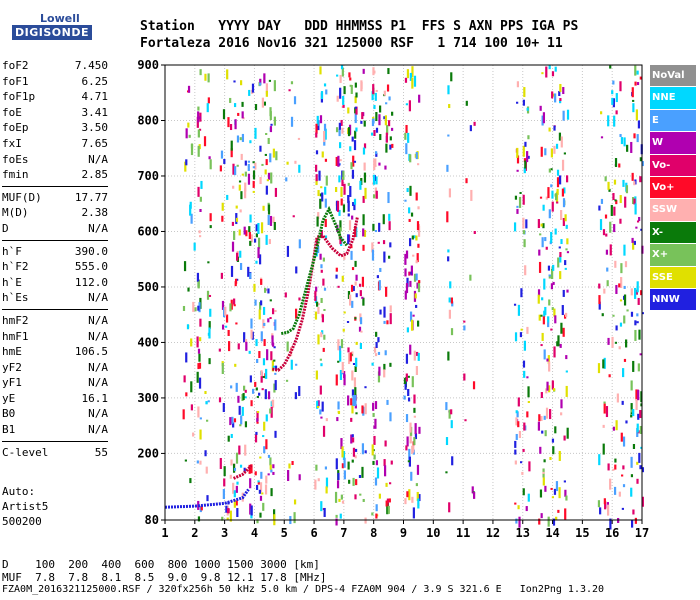 The width and height of the screenshot is (700, 600). What do you see at coordinates (242, 472) in the screenshot?
I see `trace-Vo-` at bounding box center [242, 472].